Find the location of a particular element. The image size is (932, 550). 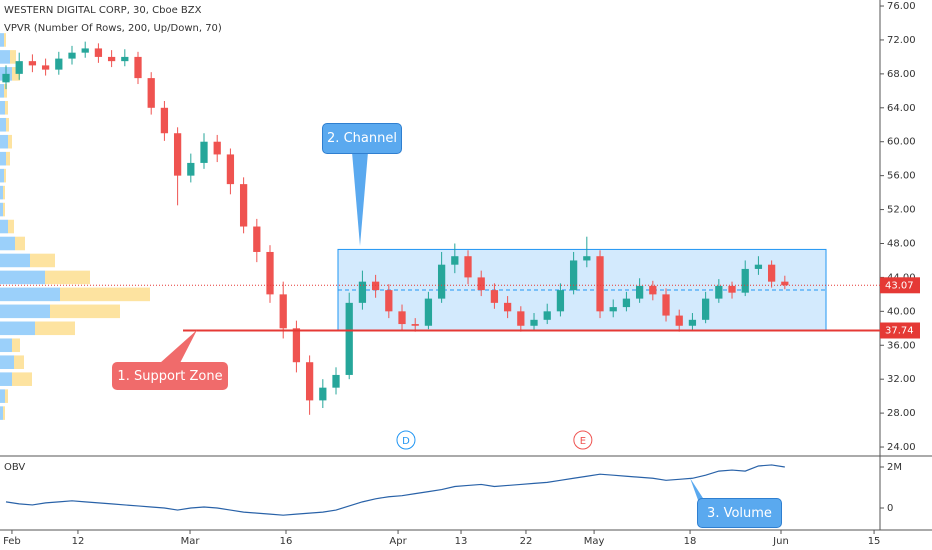

y-tick-label: 28.00 is located at coordinates (901, 413).